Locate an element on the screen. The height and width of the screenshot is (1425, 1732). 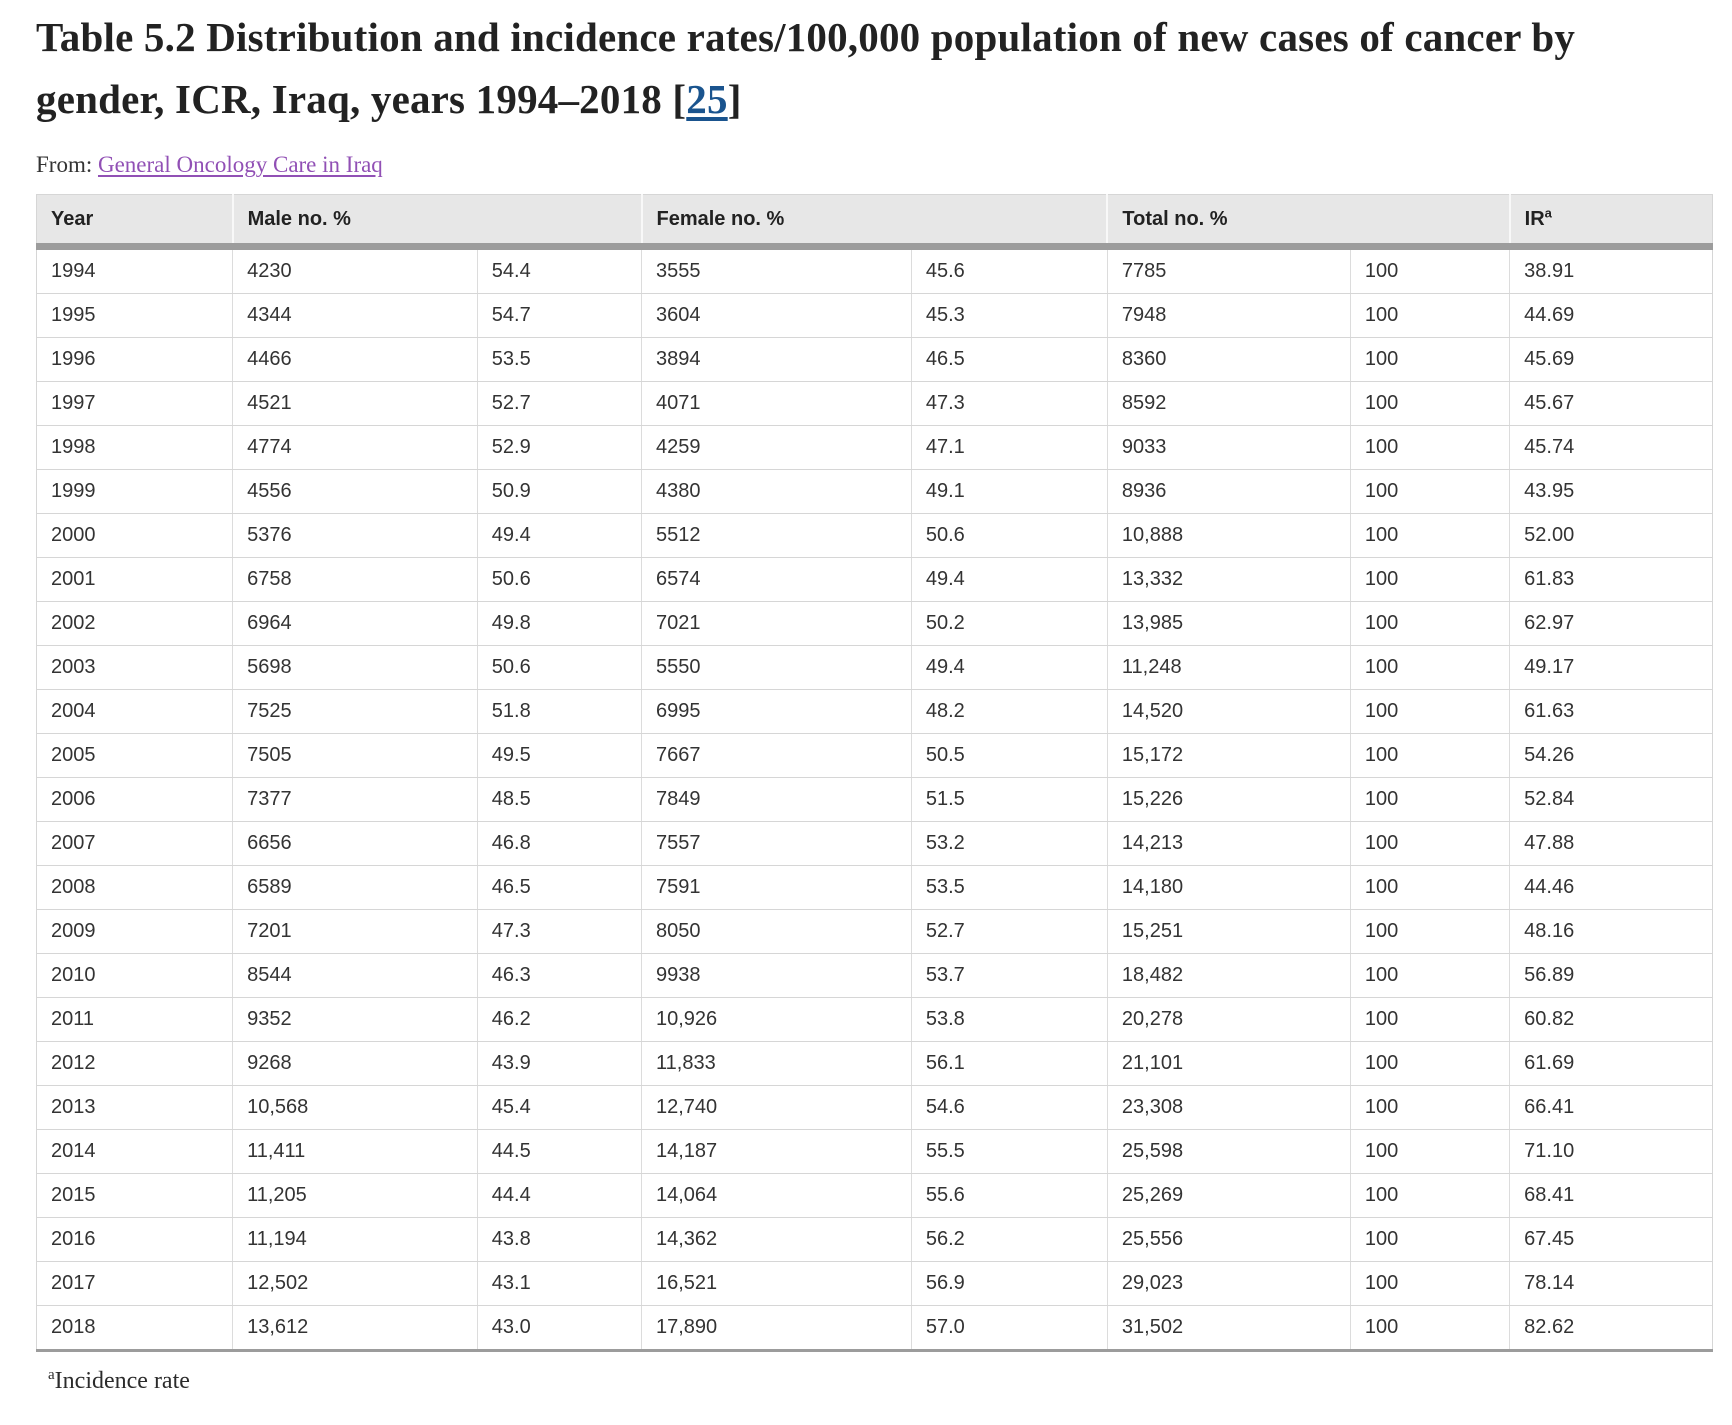
cell-year: 1995 is located at coordinates (135, 315).